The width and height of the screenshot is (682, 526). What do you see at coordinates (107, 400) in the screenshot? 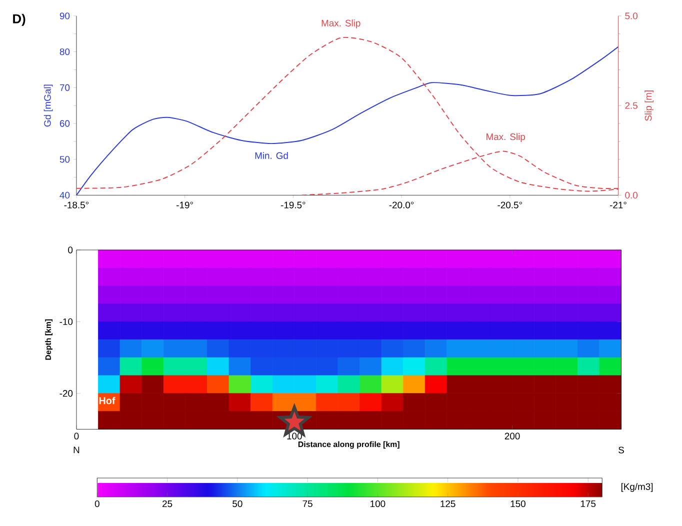
I see `annotation: Hof` at bounding box center [107, 400].